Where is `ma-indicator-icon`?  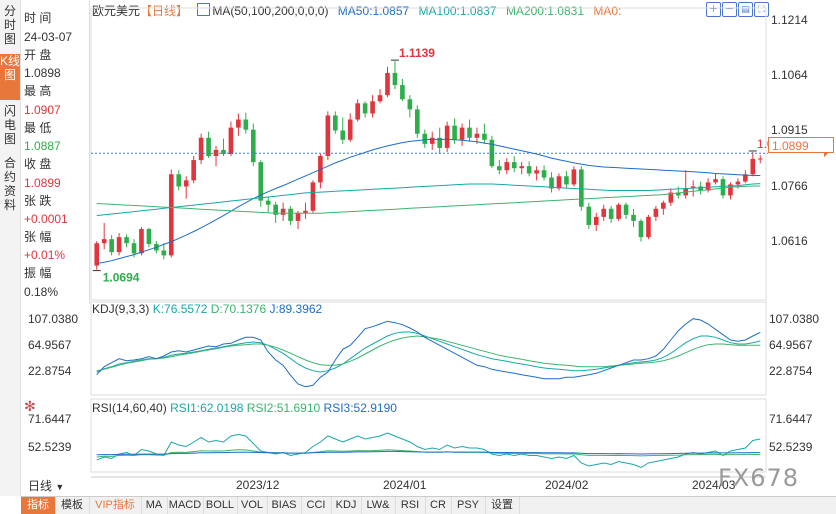 ma-indicator-icon is located at coordinates (204, 9).